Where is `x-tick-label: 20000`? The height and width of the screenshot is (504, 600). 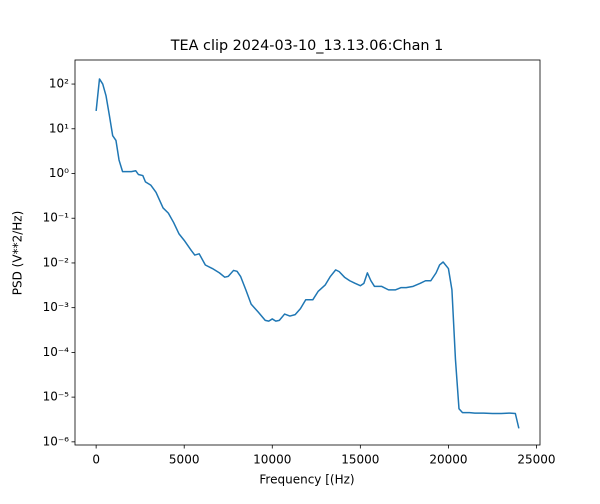
x-tick-label: 20000 is located at coordinates (448, 460).